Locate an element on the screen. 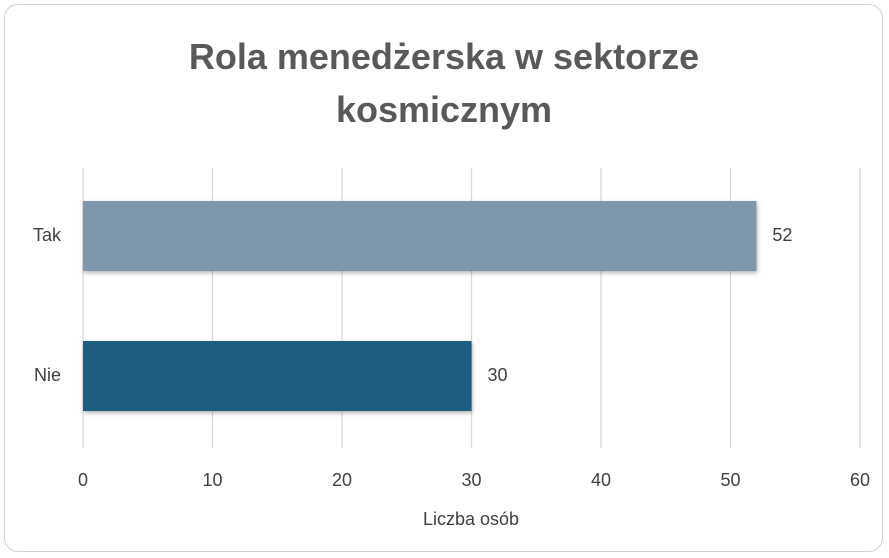 The image size is (889, 558). data-label: 30 is located at coordinates (498, 375).